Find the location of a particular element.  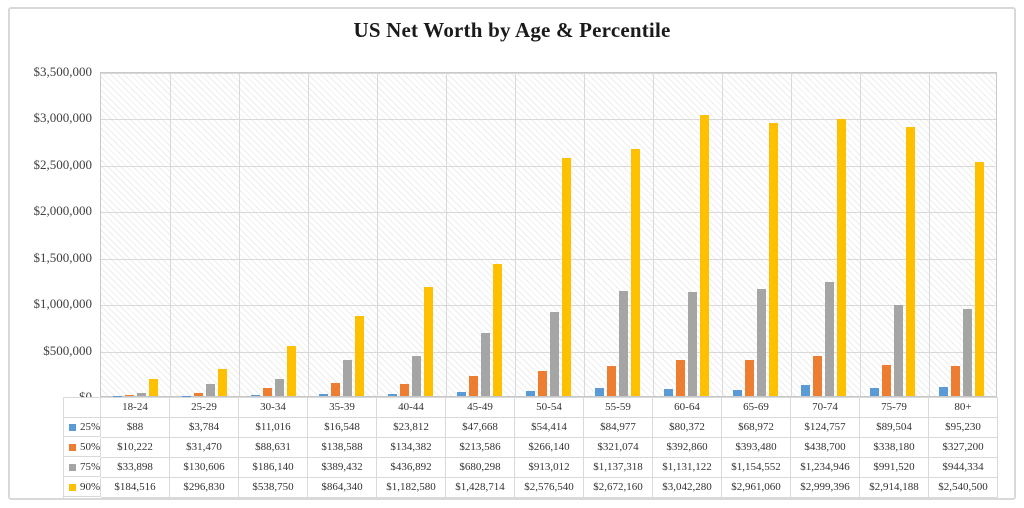

value-cell-90pct-18-24: $184,516 is located at coordinates (135, 488).